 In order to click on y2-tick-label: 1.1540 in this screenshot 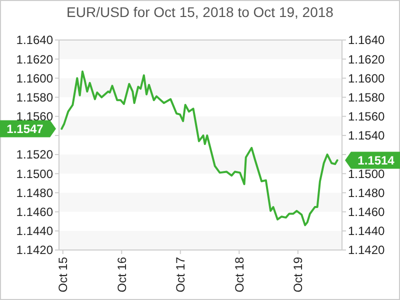, I will do `click(367, 135)`.